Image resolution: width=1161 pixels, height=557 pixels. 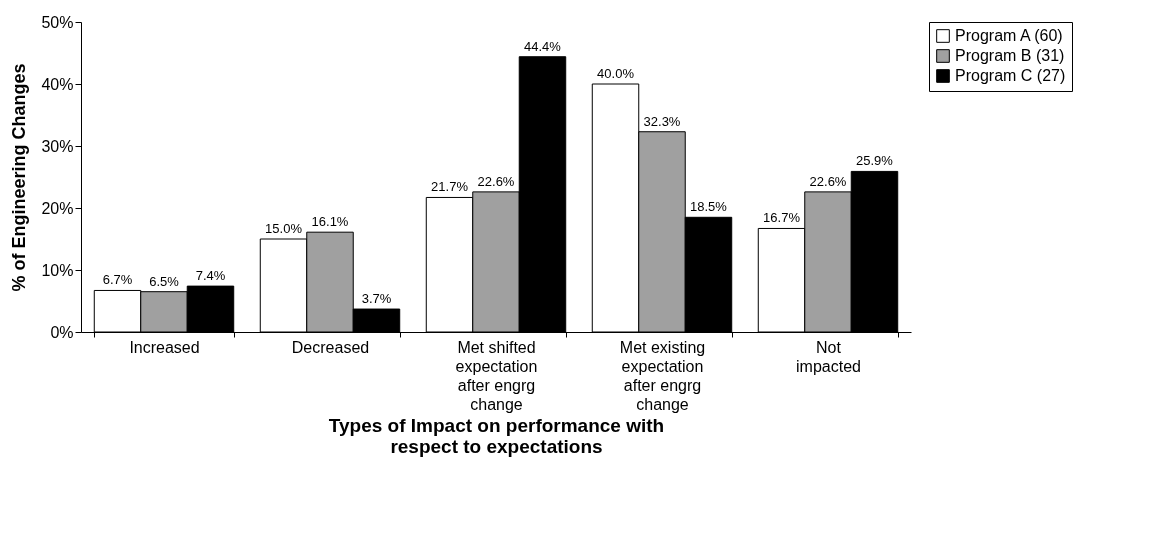 What do you see at coordinates (164, 347) in the screenshot?
I see `x-tick-label: Increased` at bounding box center [164, 347].